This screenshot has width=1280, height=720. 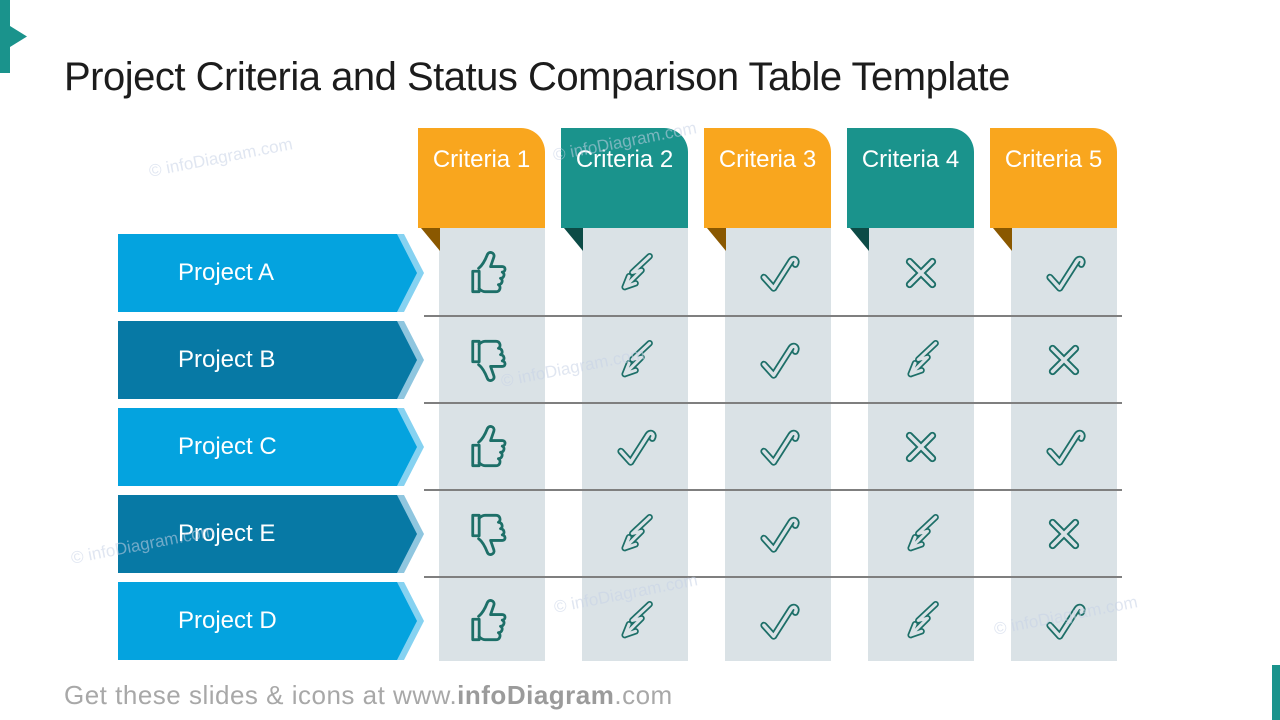 What do you see at coordinates (910, 159) in the screenshot?
I see `column-header-label: Criteria 4` at bounding box center [910, 159].